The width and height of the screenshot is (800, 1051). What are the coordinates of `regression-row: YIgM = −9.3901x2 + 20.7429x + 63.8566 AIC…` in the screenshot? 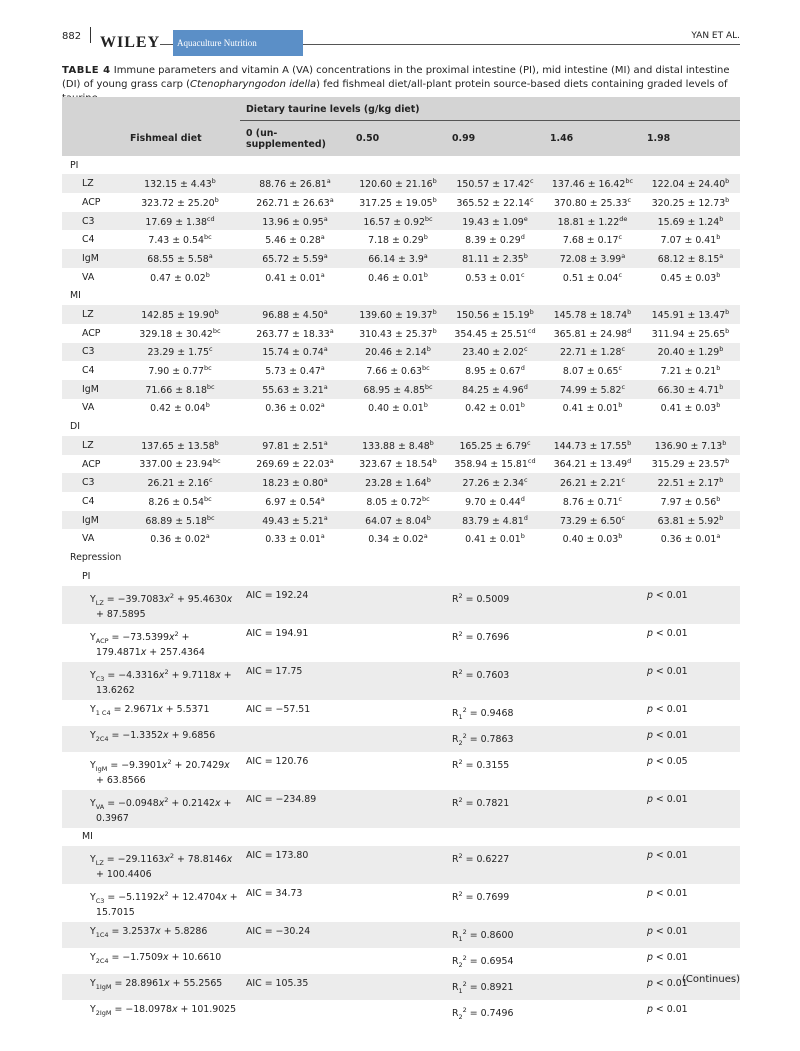 It's located at (401, 771).